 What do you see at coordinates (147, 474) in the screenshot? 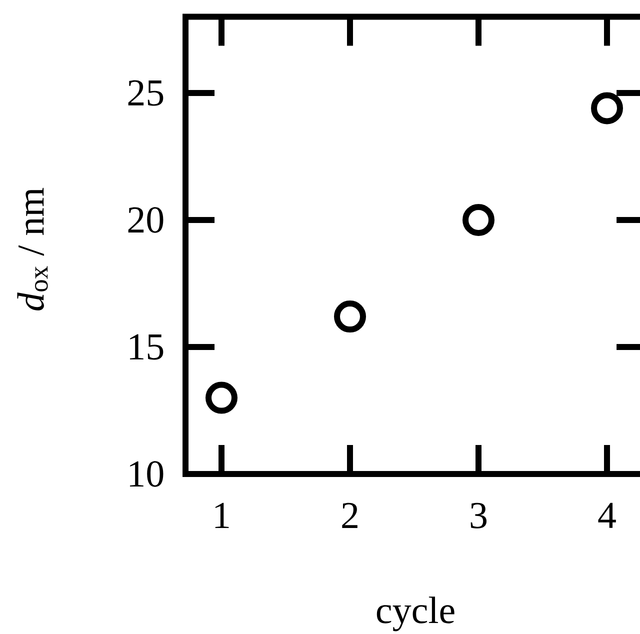
I see `y-tick-label: 10` at bounding box center [147, 474].